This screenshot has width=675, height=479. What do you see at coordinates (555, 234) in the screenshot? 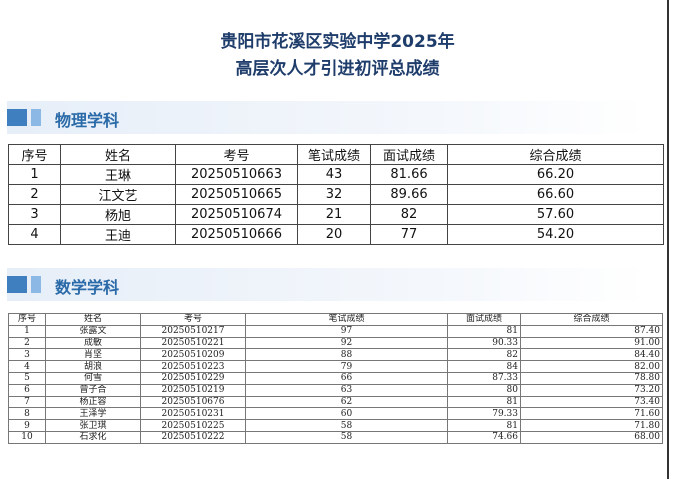
I see `table-cell: 54.20` at bounding box center [555, 234].